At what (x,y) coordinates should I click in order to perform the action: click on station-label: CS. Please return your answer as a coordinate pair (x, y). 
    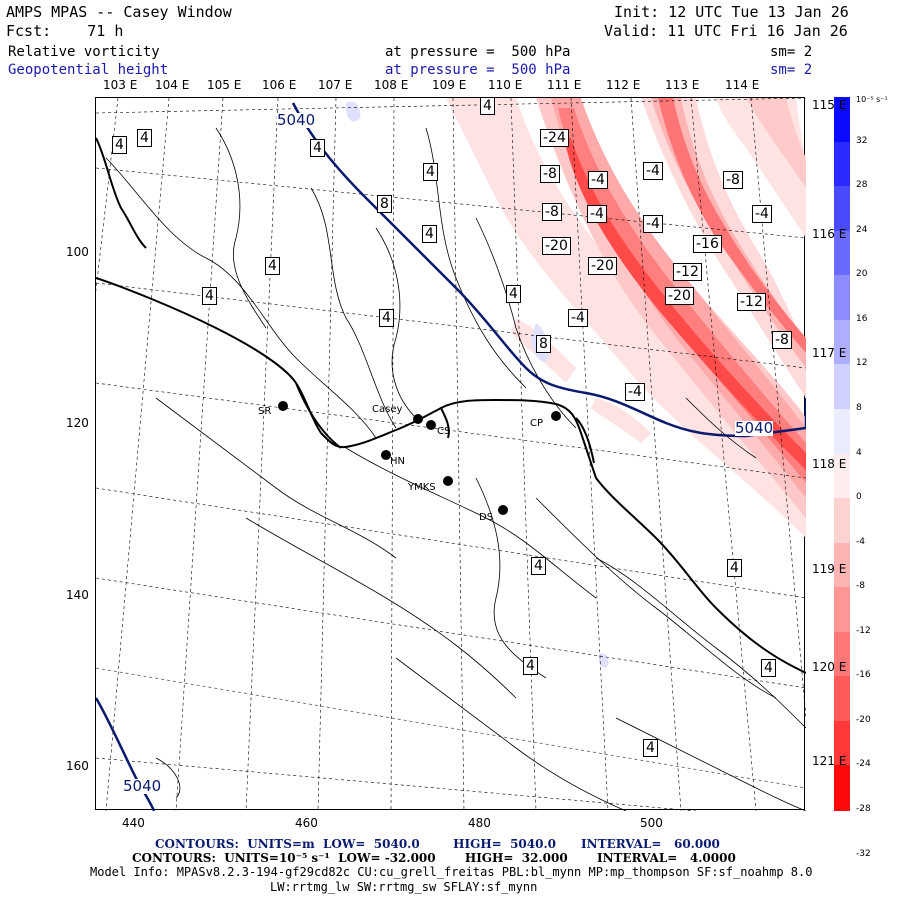
    Looking at the image, I should click on (444, 431).